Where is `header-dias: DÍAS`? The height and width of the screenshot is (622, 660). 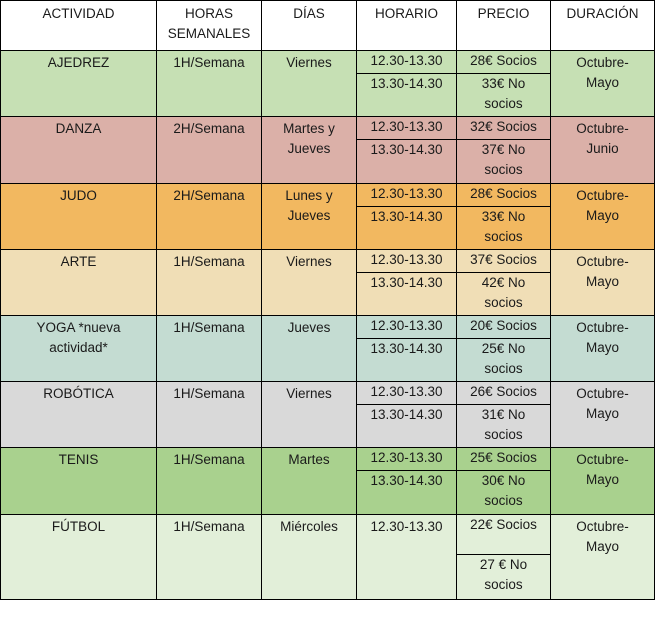 header-dias: DÍAS is located at coordinates (309, 26).